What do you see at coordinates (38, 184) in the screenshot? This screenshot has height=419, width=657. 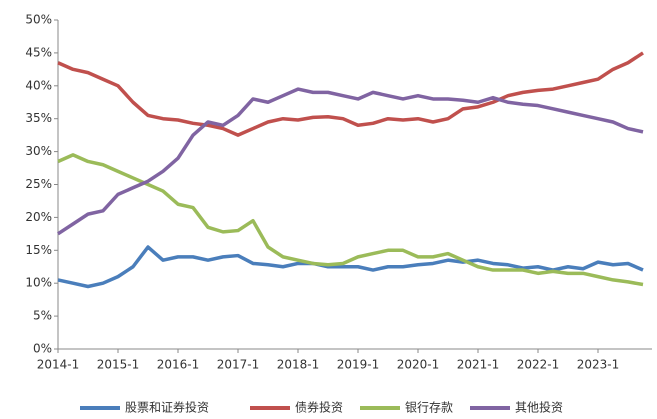 I see `y-tick-label: 25%` at bounding box center [38, 184].